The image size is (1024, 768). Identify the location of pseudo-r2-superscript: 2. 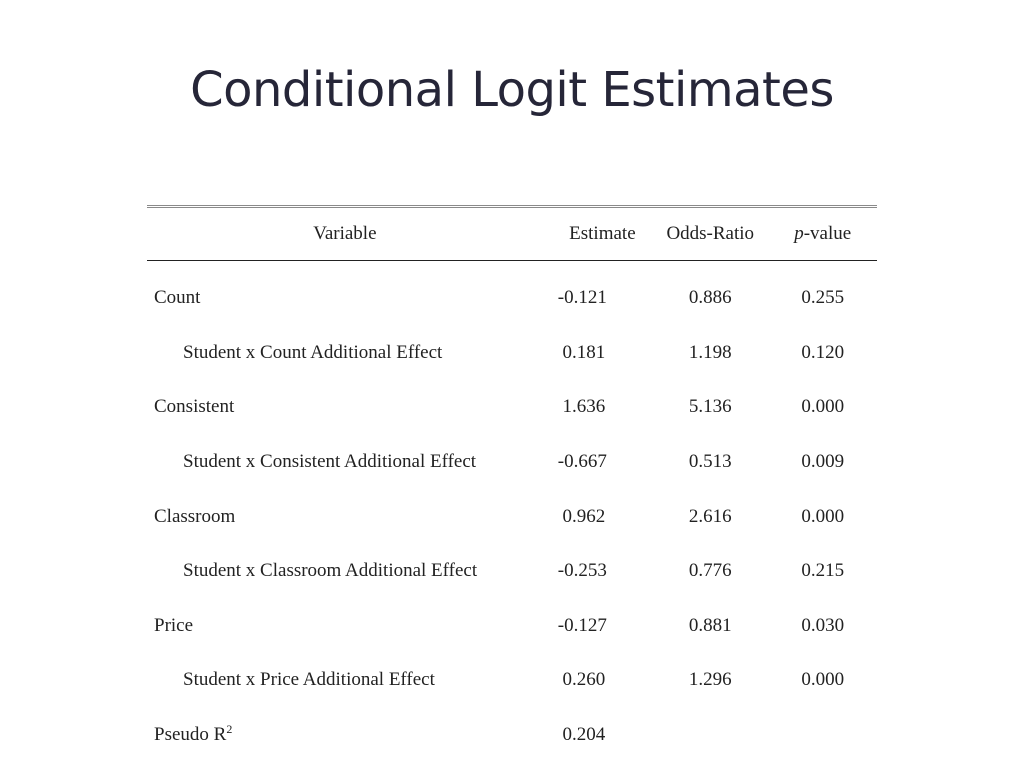
(229, 729).